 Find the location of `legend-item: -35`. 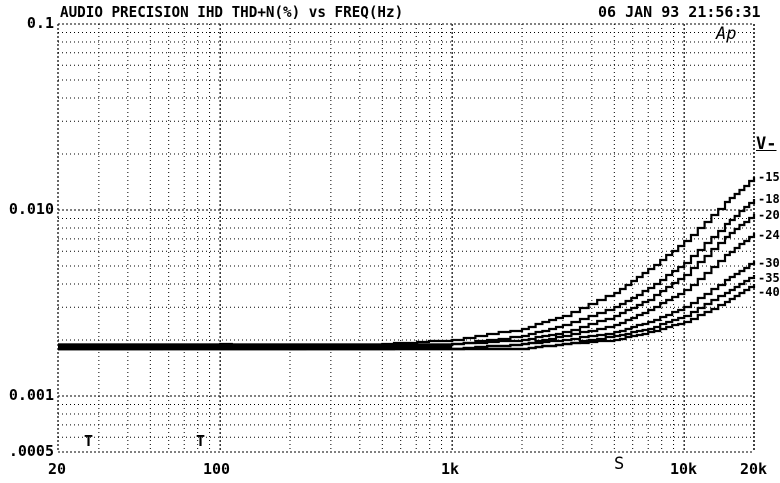

legend-item: -35 is located at coordinates (769, 278).